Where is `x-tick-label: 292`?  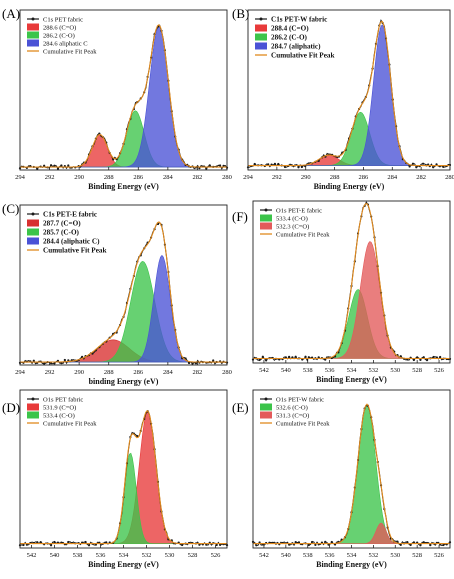 x-tick-label: 292 is located at coordinates (277, 177).